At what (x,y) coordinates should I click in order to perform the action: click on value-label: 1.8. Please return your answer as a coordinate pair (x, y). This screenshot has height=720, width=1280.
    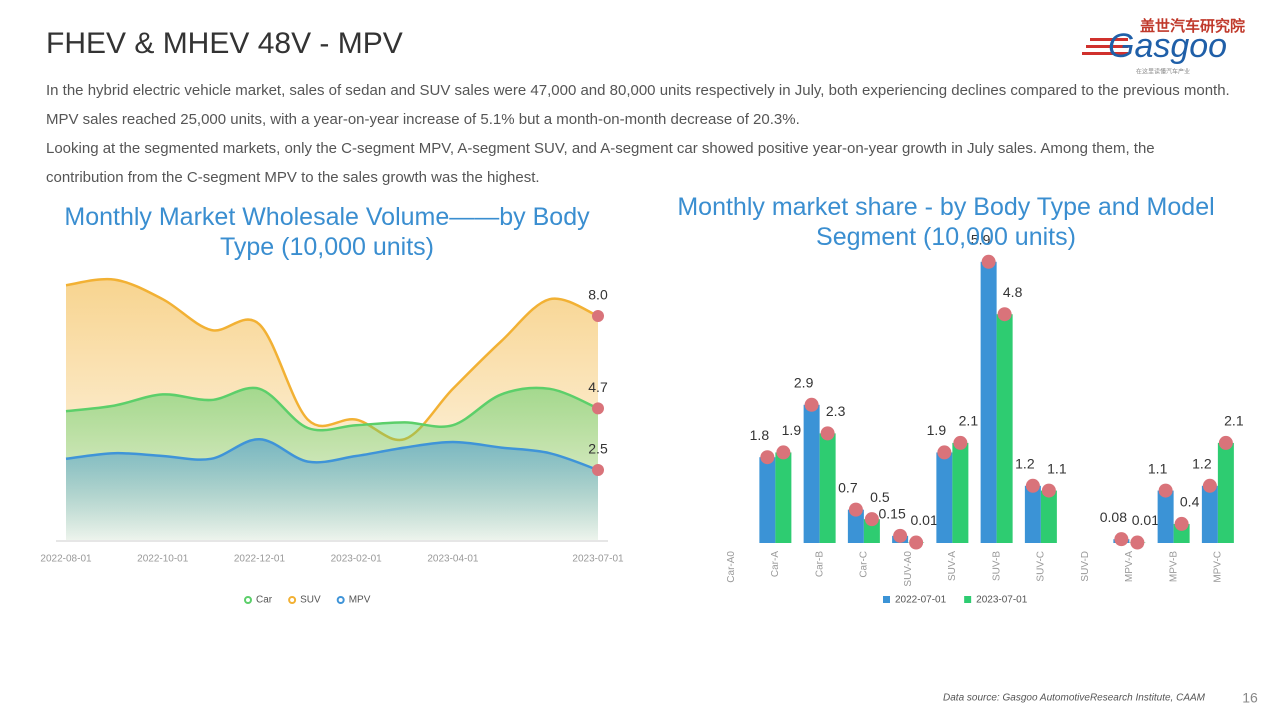
    Looking at the image, I should click on (760, 435).